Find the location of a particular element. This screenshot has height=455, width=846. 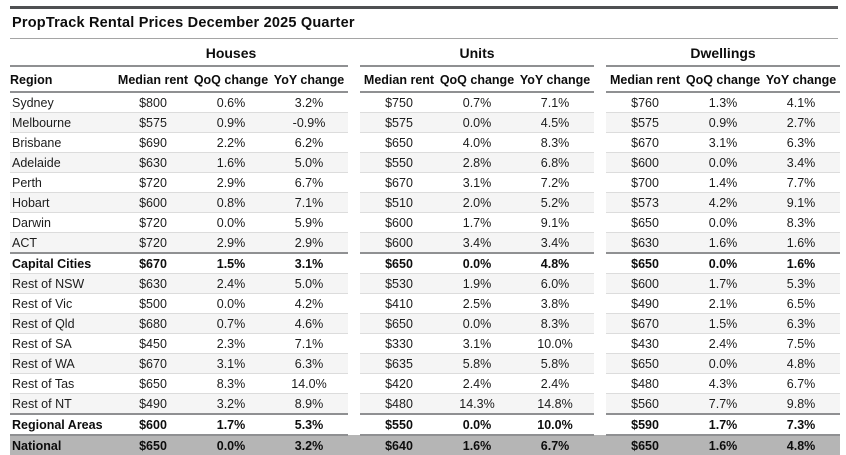

dwellings-median-rent-cell: $760 is located at coordinates (645, 102).